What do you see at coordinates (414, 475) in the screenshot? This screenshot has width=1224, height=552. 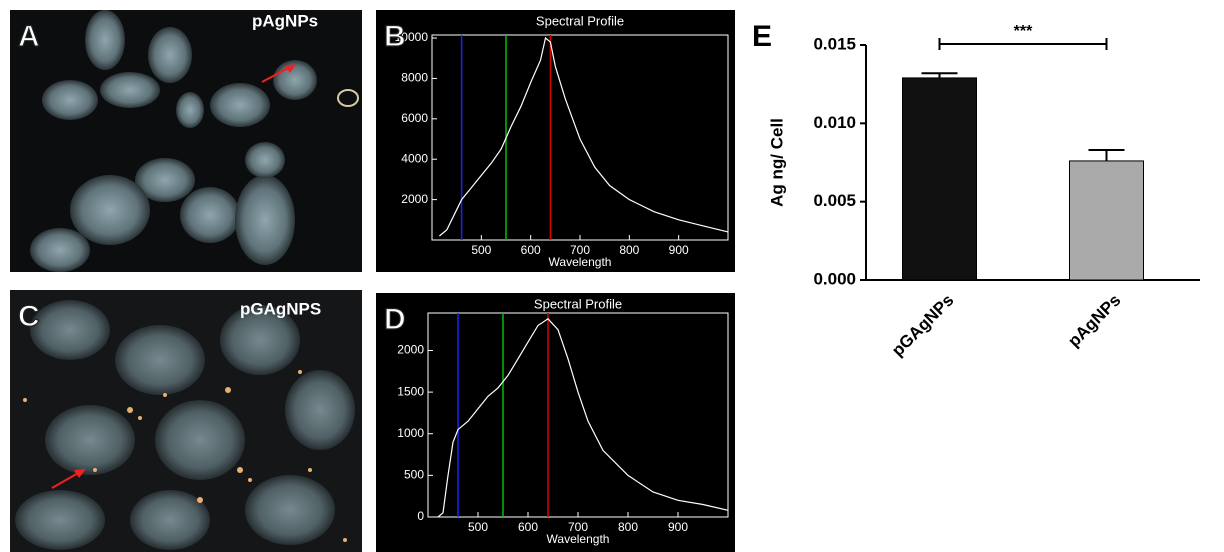 I see `y-tick-label: 500` at bounding box center [414, 475].